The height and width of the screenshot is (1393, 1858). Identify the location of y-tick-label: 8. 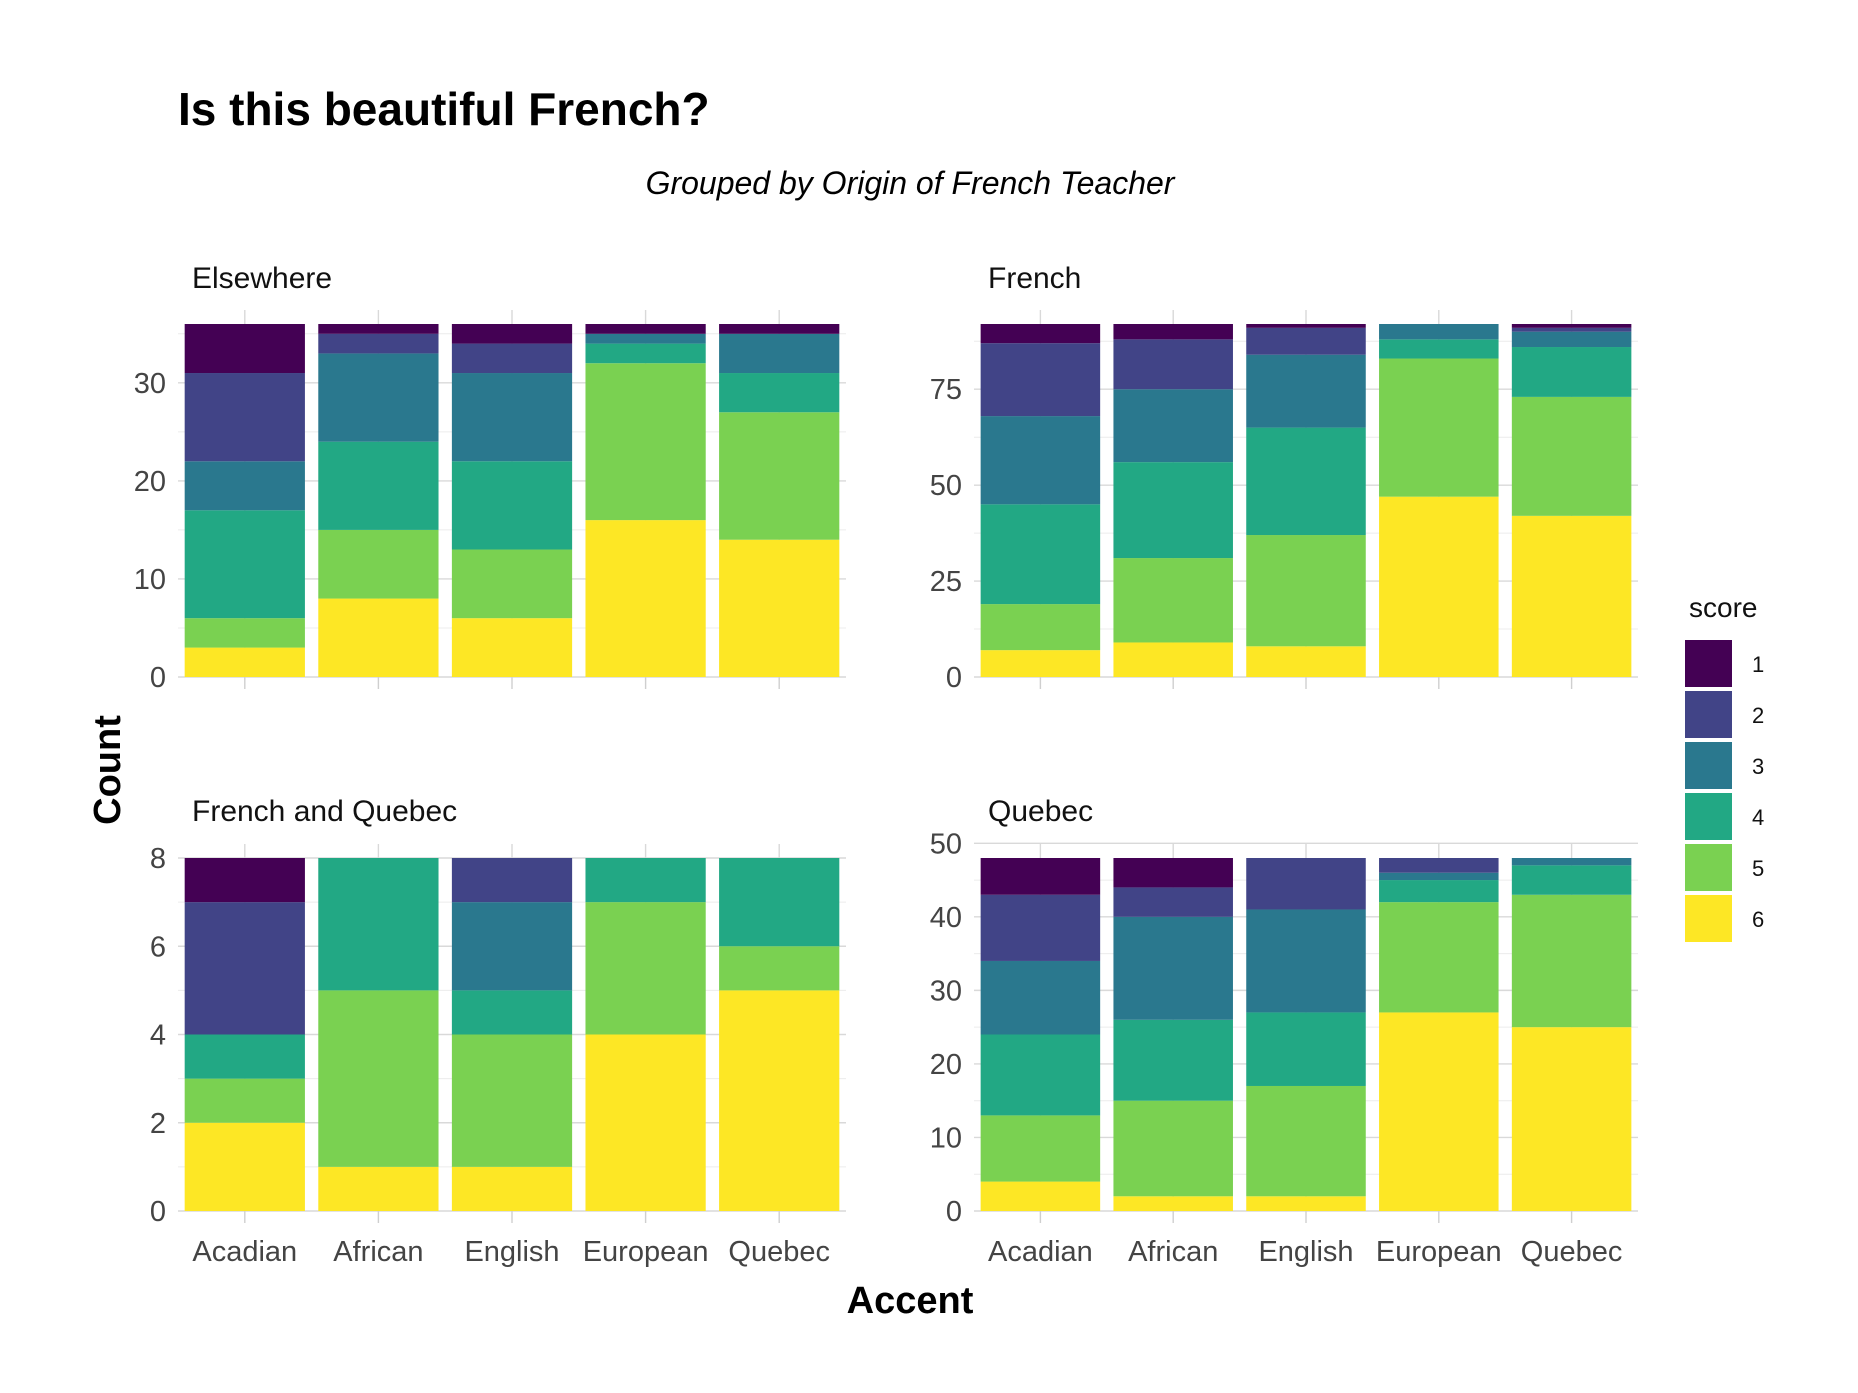
(158, 859).